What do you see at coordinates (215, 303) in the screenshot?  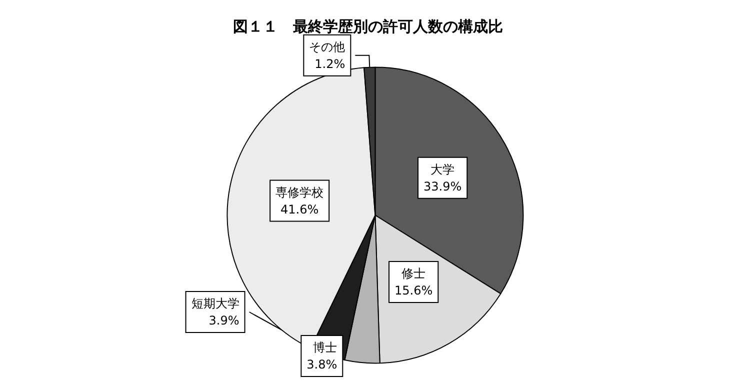 I see `slice-label: 短期大学` at bounding box center [215, 303].